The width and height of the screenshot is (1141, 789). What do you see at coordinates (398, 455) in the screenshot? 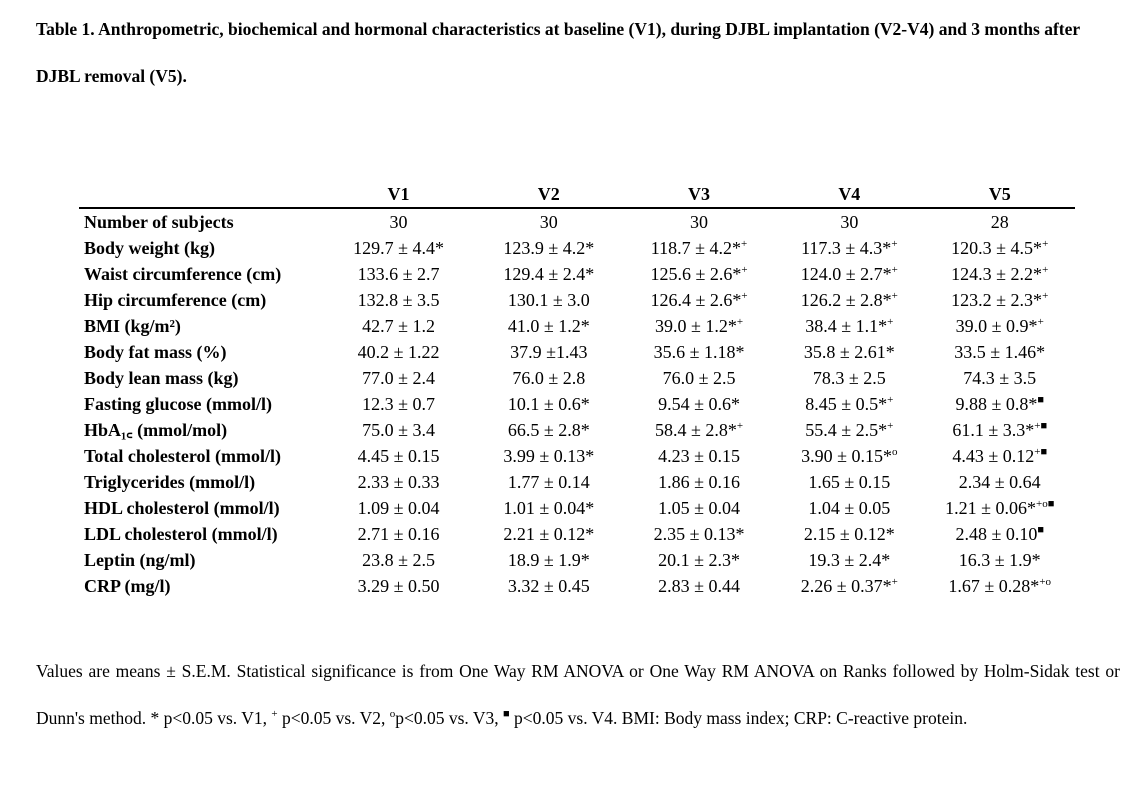
I see `cell-value: 4.45 ± 0.15` at bounding box center [398, 455].